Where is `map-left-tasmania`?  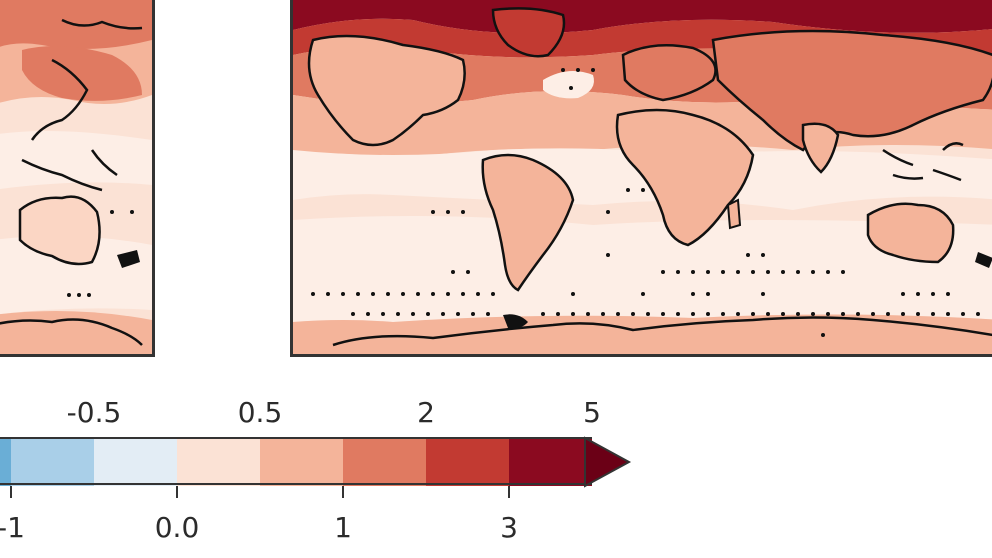
map-left-tasmania is located at coordinates (128, 259).